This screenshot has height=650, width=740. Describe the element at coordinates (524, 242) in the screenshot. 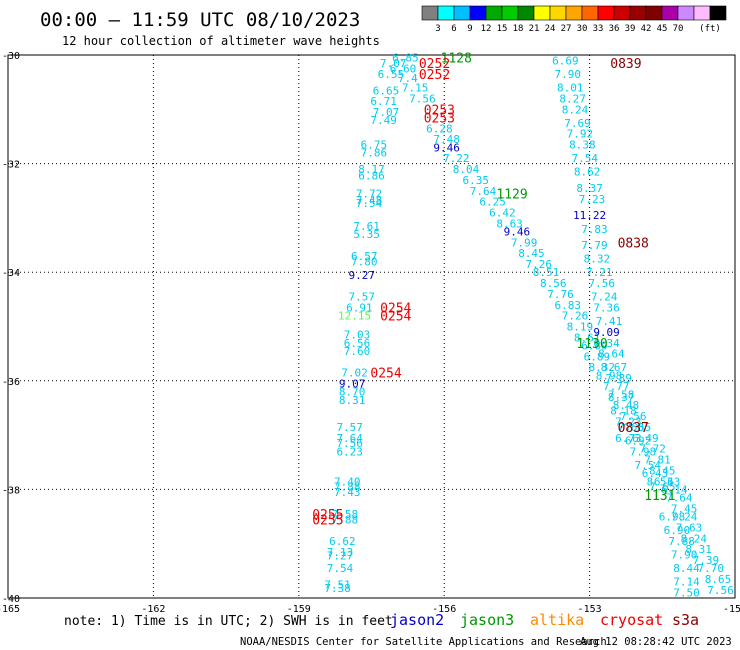

I see `wave-height-point: 7.99` at that location.